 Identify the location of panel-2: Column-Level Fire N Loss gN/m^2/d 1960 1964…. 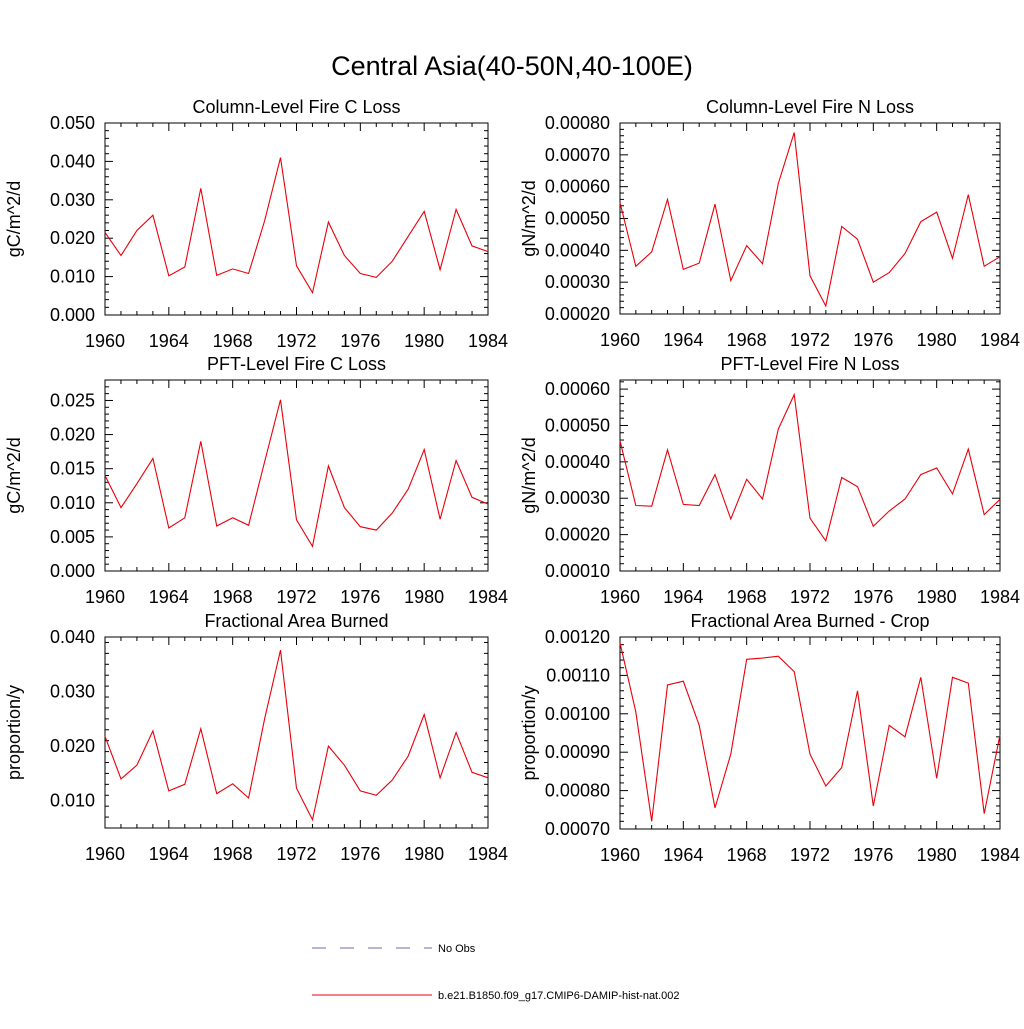
(769, 223).